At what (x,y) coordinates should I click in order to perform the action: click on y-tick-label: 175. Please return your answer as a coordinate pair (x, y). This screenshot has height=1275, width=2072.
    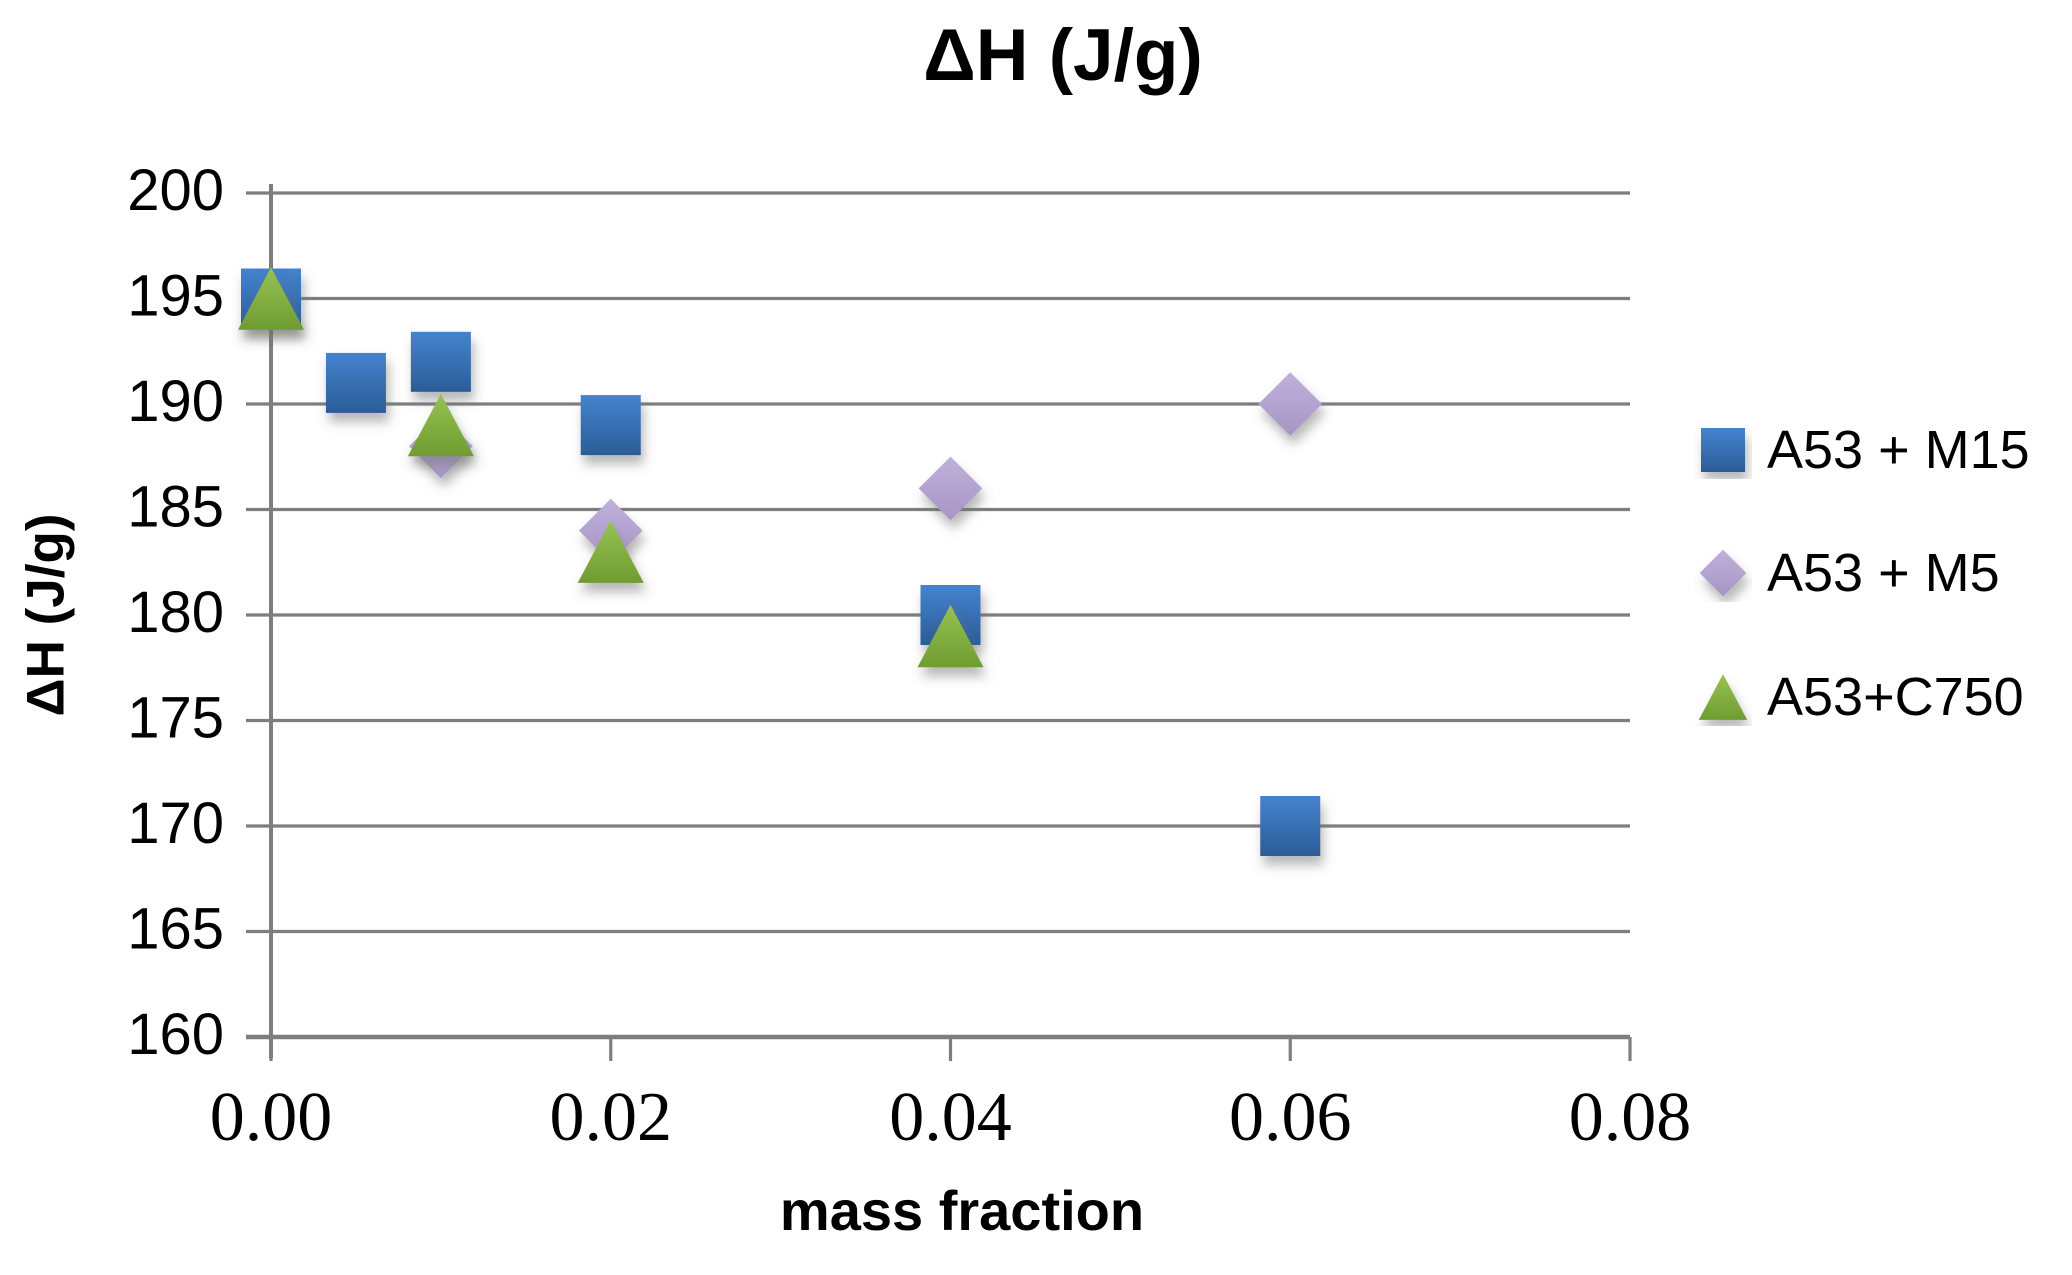
    Looking at the image, I should click on (175, 718).